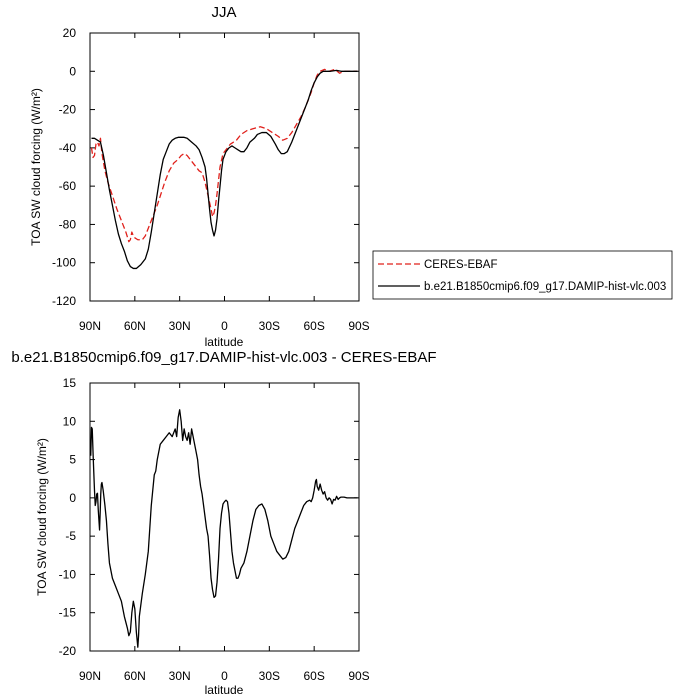 This screenshot has height=700, width=700. What do you see at coordinates (223, 12) in the screenshot?
I see `top-chart-title: JJA` at bounding box center [223, 12].